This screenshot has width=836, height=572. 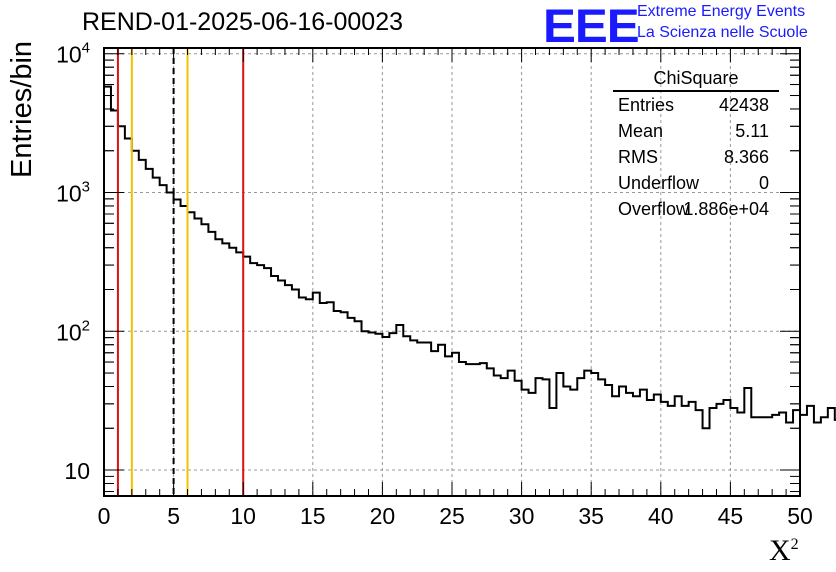 I want to click on y-tick-label: 10², so click(x=73, y=331).